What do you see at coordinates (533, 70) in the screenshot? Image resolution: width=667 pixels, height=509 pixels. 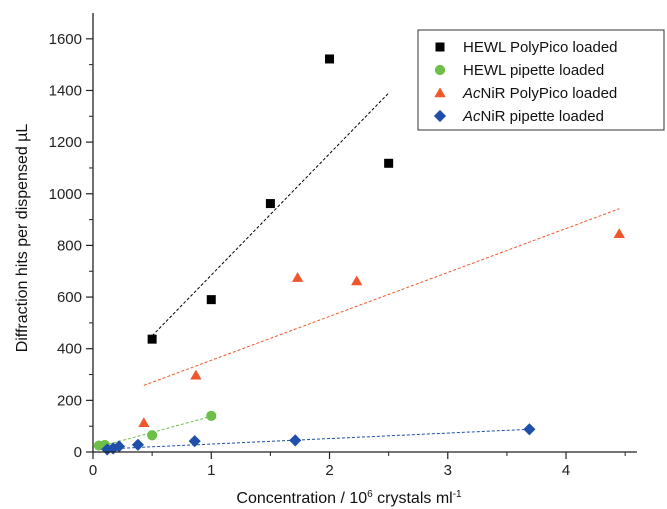 I see `legend-label: HEWL pipette loaded` at bounding box center [533, 70].